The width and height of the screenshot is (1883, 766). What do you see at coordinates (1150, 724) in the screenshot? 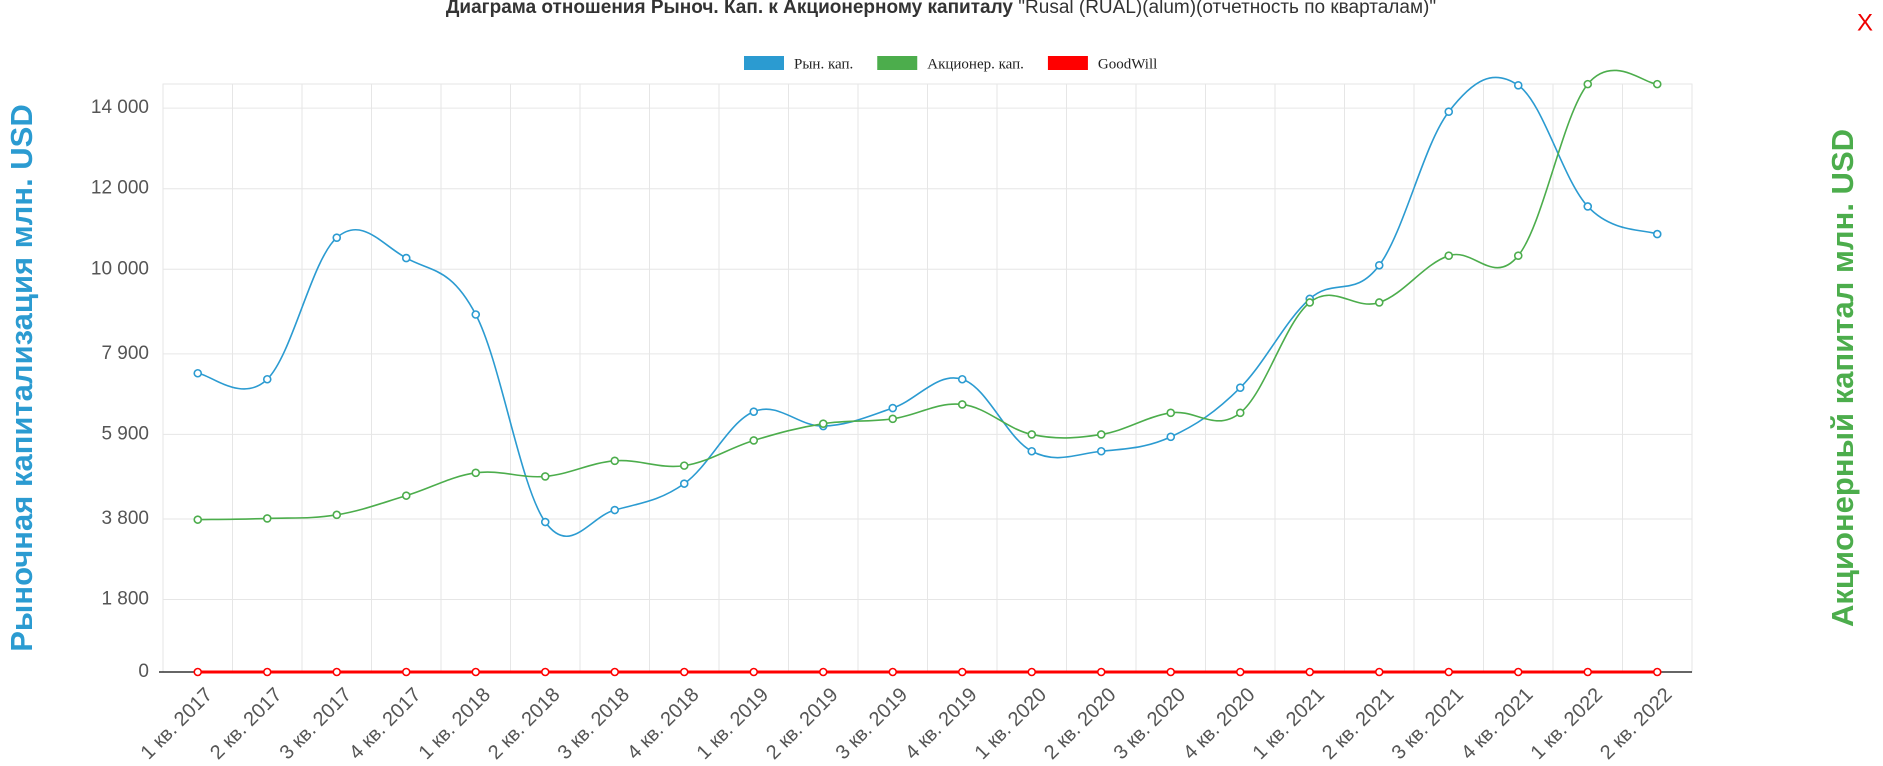
I see `x-tick-label: 3 кв. 2020` at bounding box center [1150, 724].